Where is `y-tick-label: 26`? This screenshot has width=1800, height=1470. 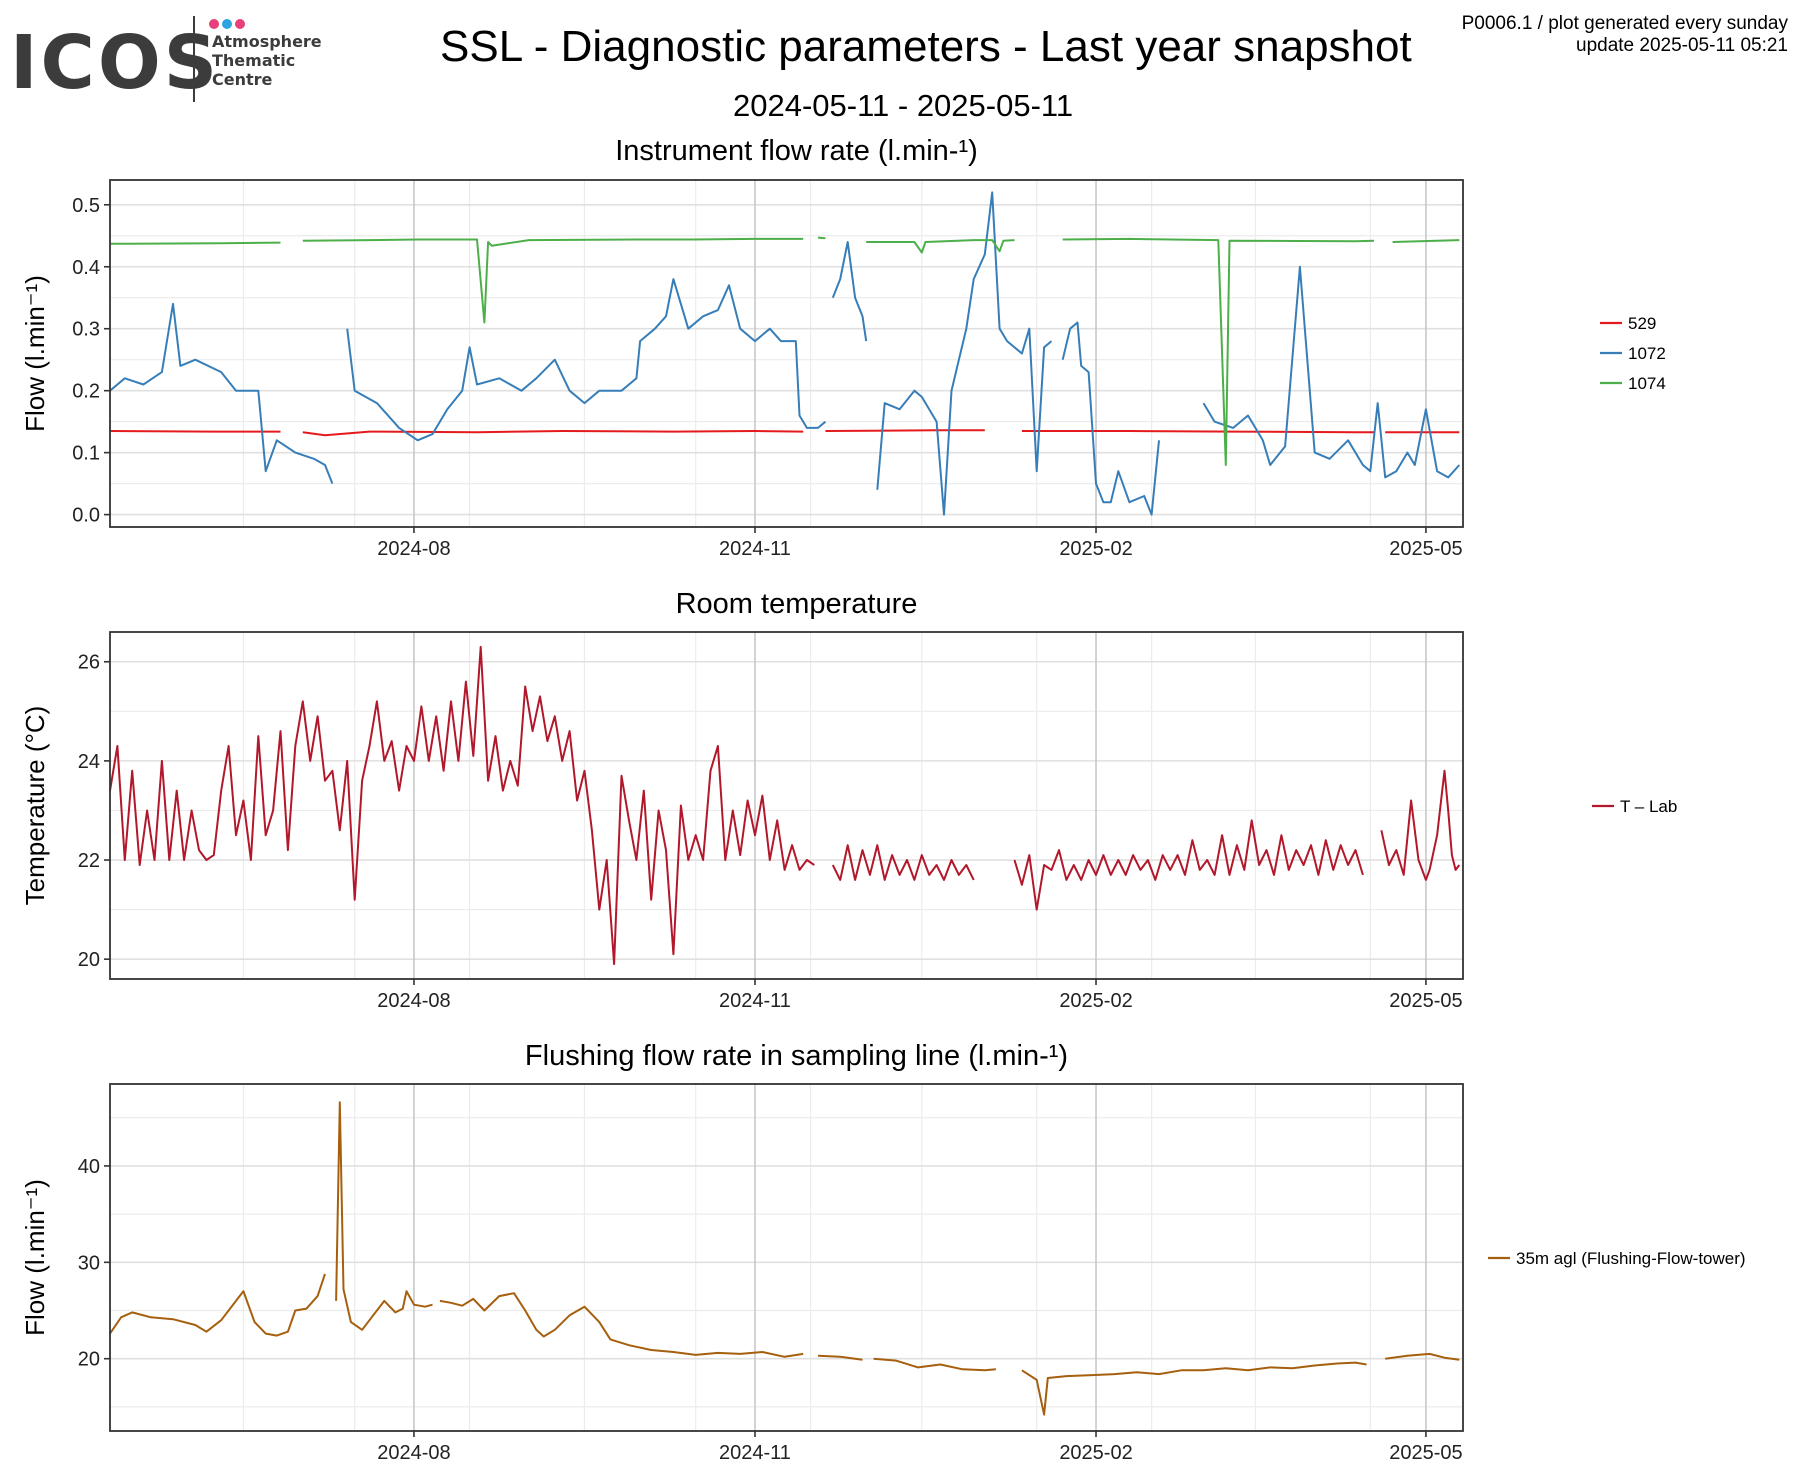
y-tick-label: 26 is located at coordinates (89, 663).